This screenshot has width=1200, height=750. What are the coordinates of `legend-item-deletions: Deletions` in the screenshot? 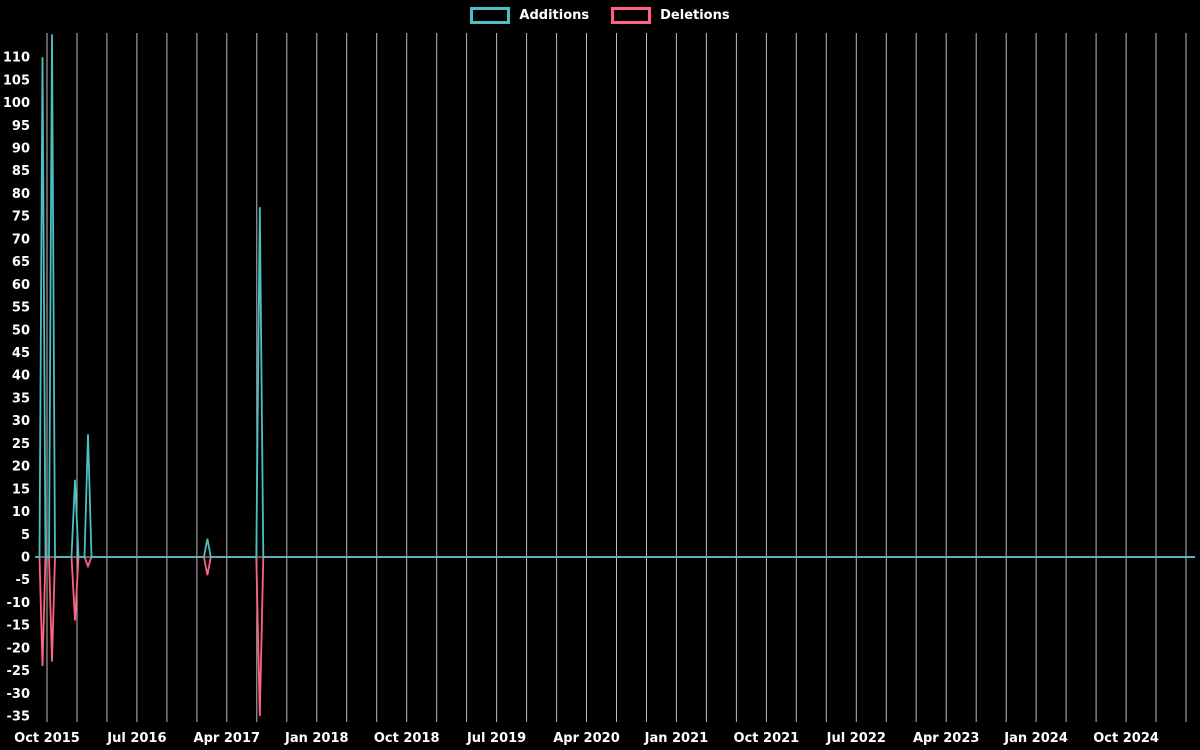 It's located at (670, 15).